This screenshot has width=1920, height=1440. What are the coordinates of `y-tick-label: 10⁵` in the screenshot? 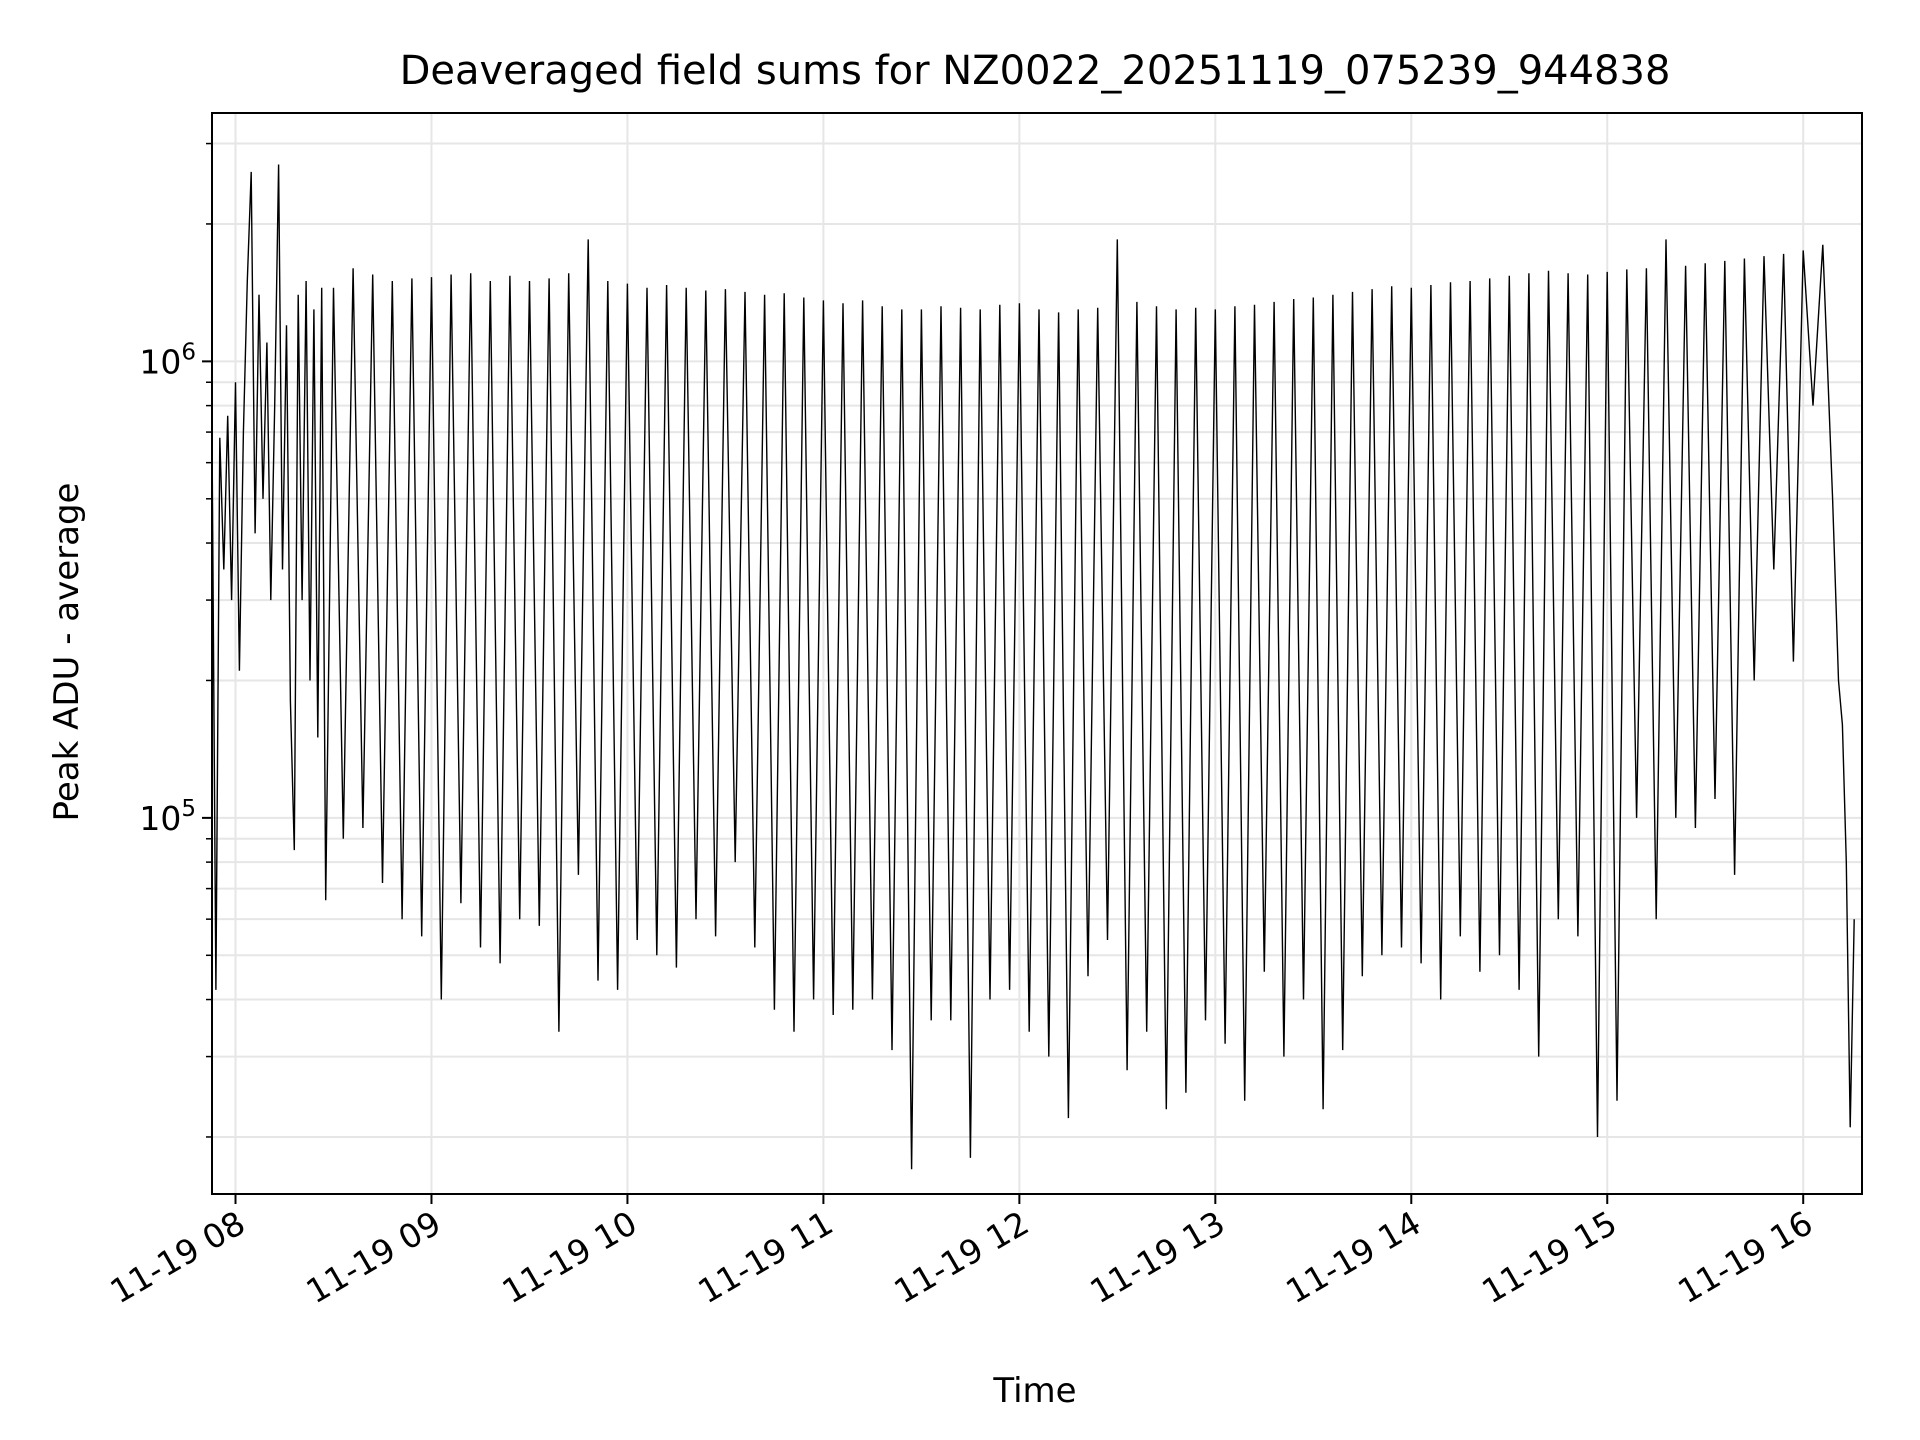 It's located at (167, 817).